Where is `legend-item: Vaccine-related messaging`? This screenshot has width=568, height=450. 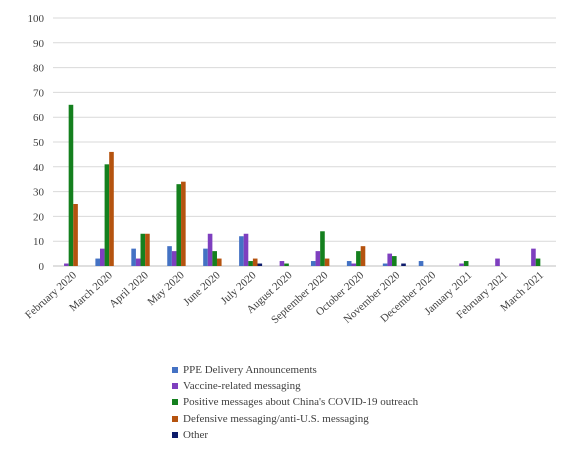 legend-item: Vaccine-related messaging is located at coordinates (295, 386).